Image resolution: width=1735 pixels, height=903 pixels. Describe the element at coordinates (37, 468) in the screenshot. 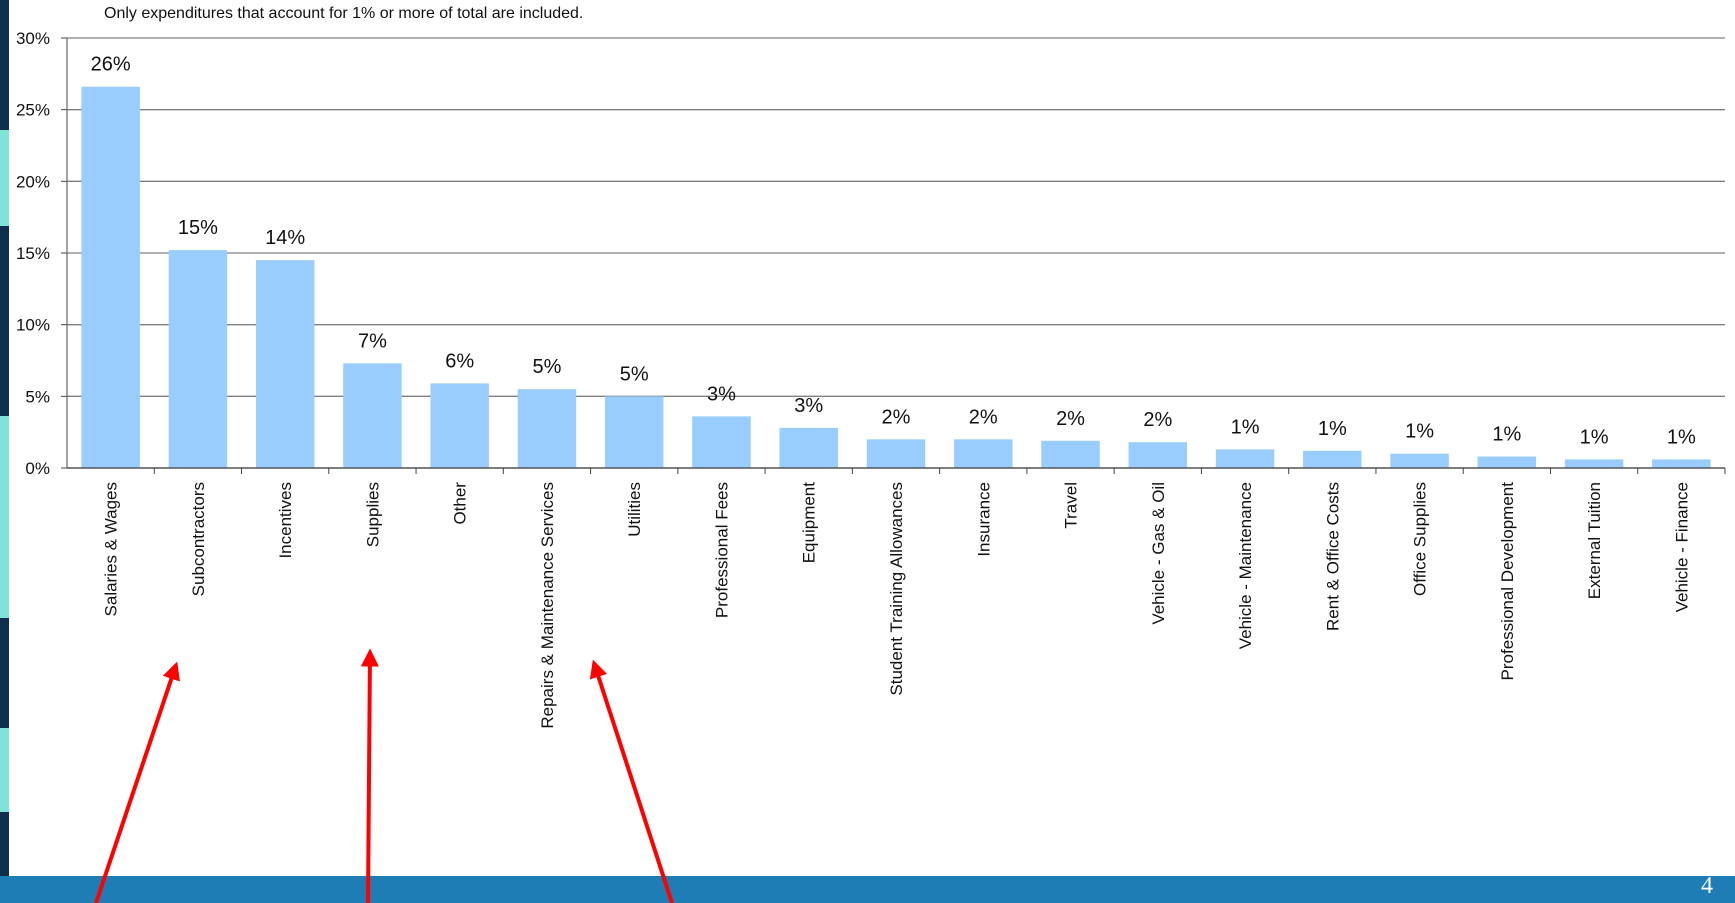

I see `y-tick-label: 0%` at that location.